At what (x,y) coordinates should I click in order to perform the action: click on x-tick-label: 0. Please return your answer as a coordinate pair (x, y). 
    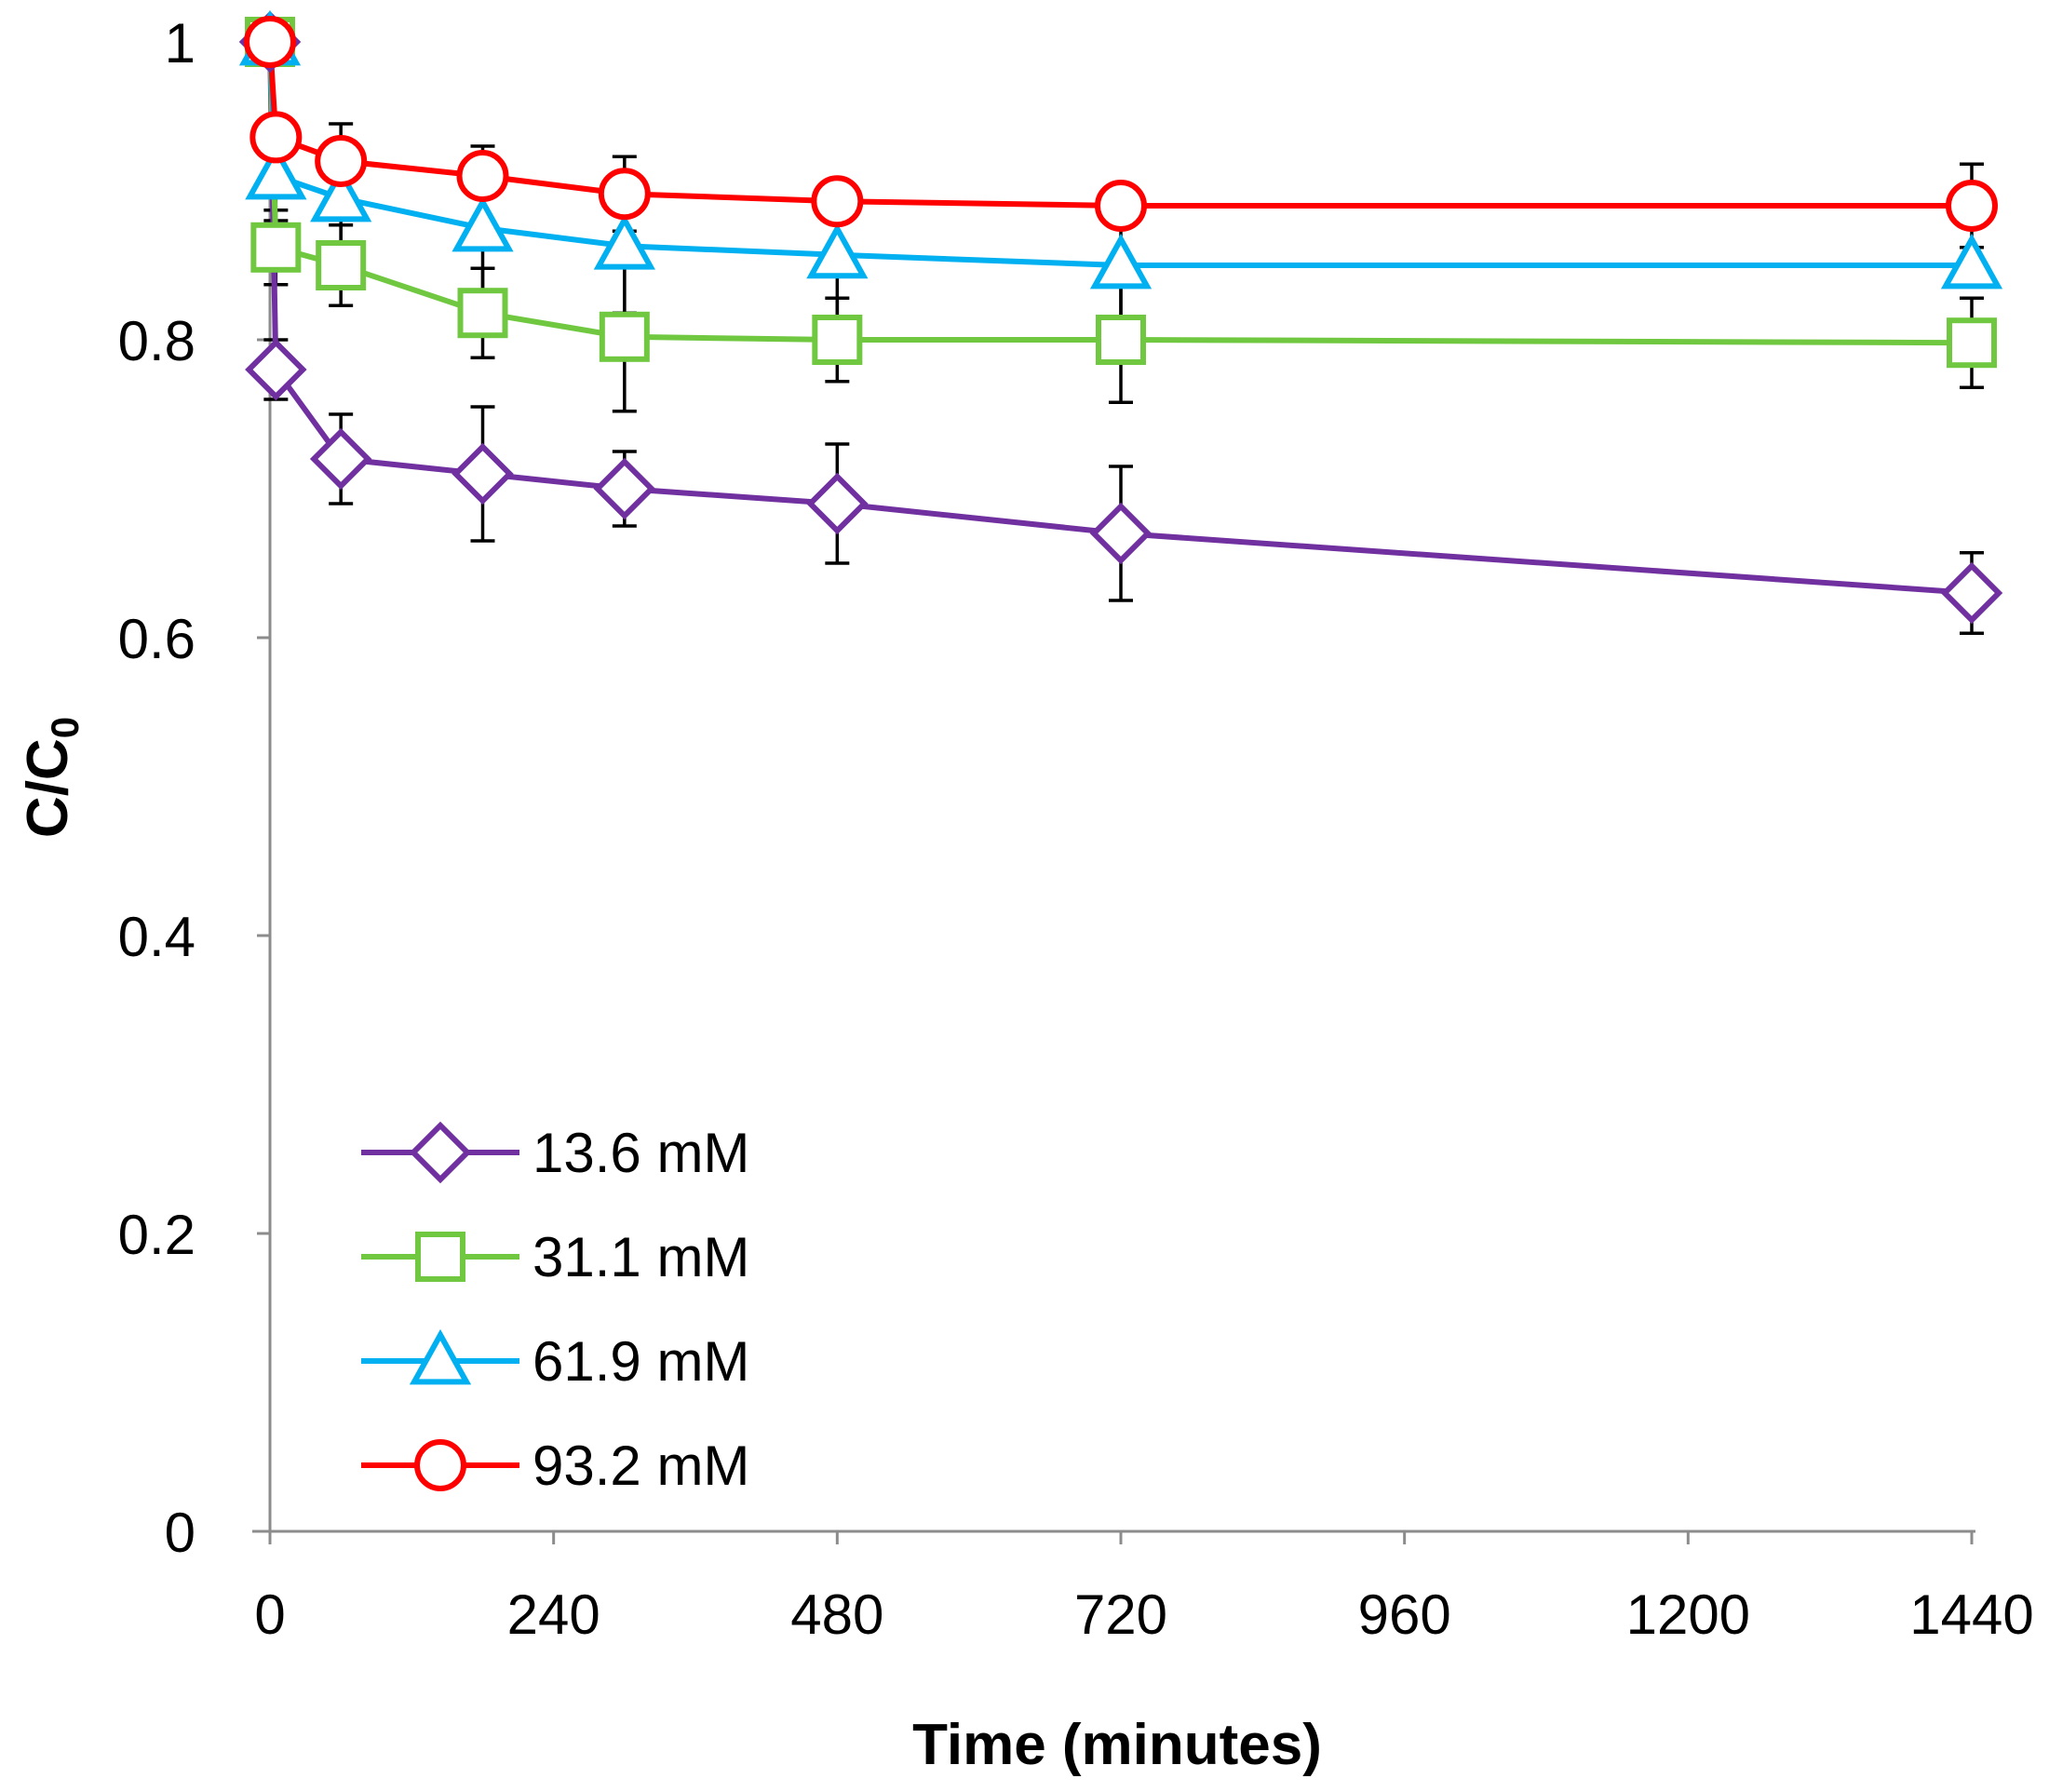
    Looking at the image, I should click on (269, 1614).